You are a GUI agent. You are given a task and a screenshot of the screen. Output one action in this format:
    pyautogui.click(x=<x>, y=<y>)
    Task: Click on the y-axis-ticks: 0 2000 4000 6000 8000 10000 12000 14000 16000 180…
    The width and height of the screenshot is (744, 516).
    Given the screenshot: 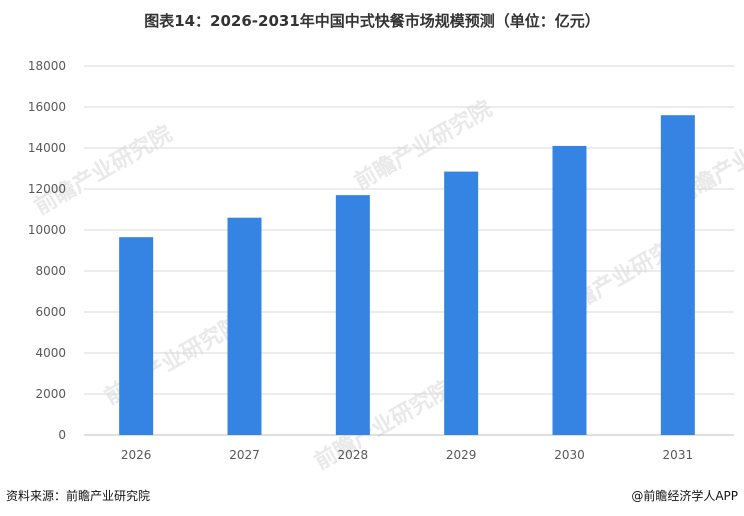 What is the action you would take?
    pyautogui.click(x=47, y=250)
    